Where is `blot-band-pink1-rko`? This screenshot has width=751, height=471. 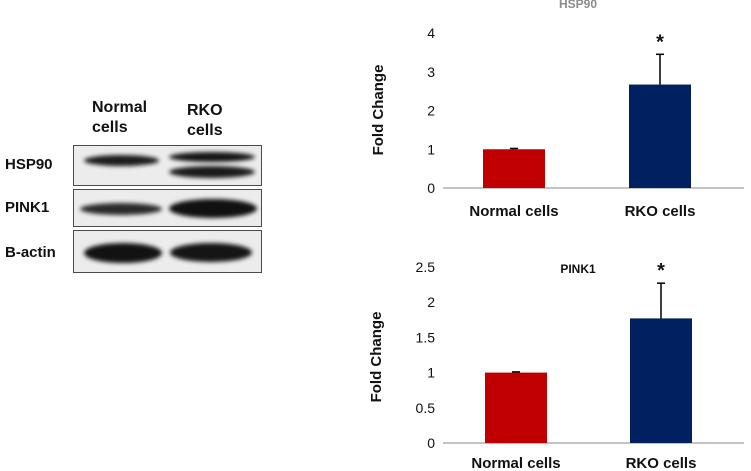 blot-band-pink1-rko is located at coordinates (213, 208).